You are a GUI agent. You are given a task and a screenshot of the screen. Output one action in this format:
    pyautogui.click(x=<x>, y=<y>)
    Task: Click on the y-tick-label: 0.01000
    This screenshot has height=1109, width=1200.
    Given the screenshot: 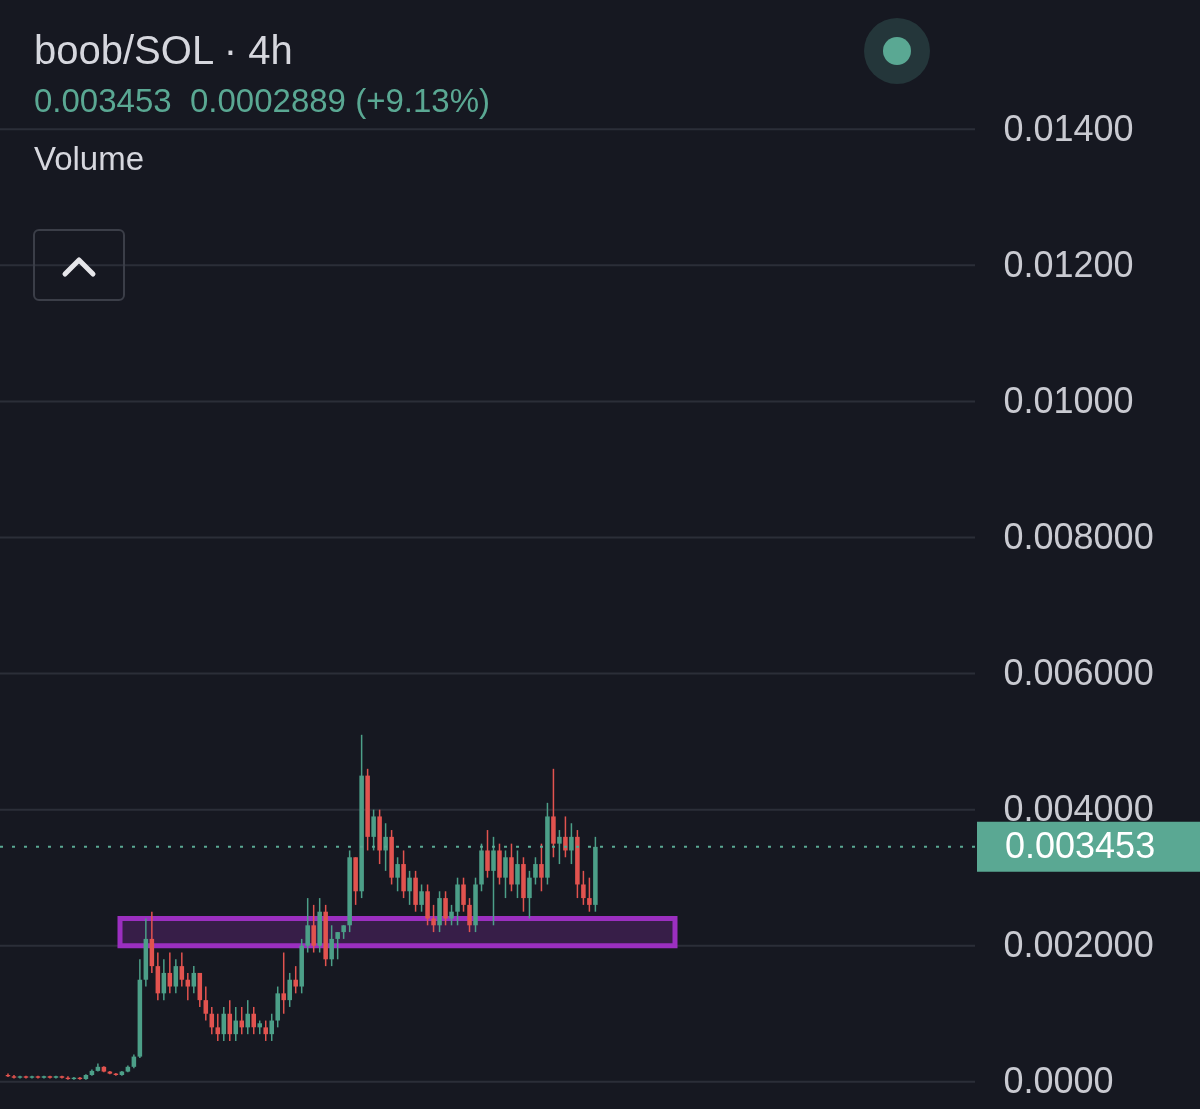 What is the action you would take?
    pyautogui.click(x=1068, y=400)
    